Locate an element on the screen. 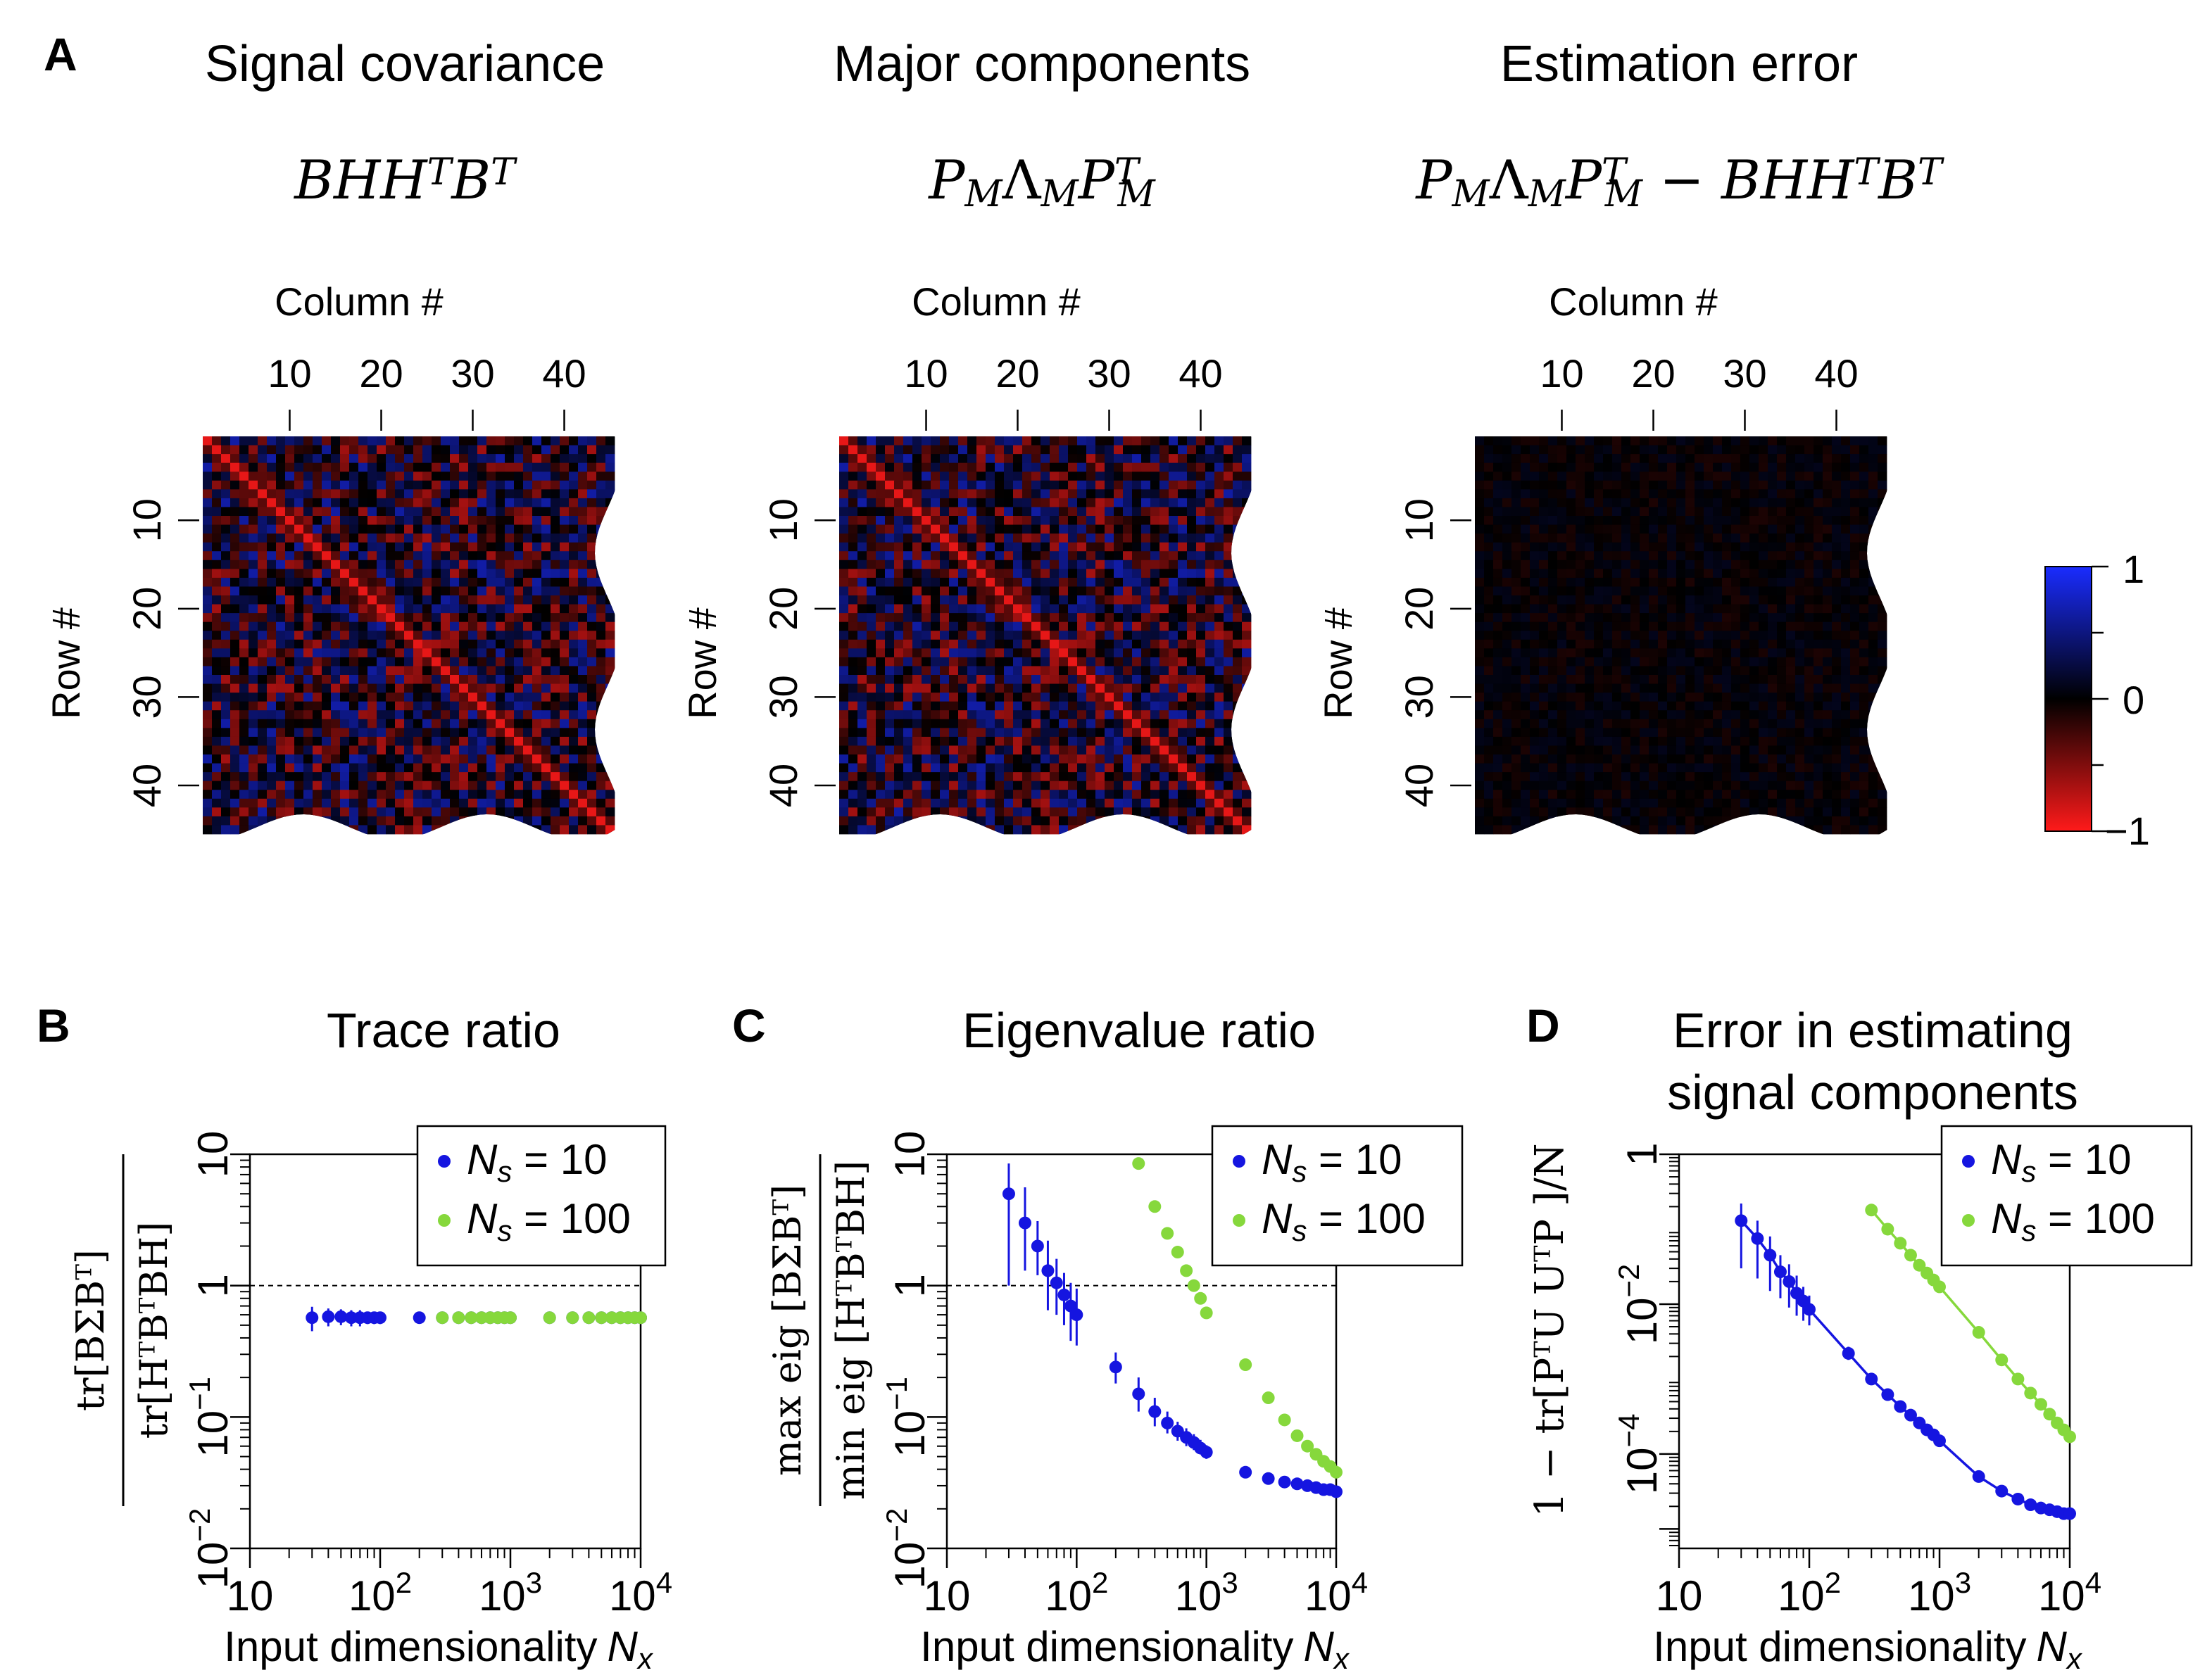 This screenshot has width=2200, height=1680. heatmap-formula: PMΛMPT M is located at coordinates (1041, 182).